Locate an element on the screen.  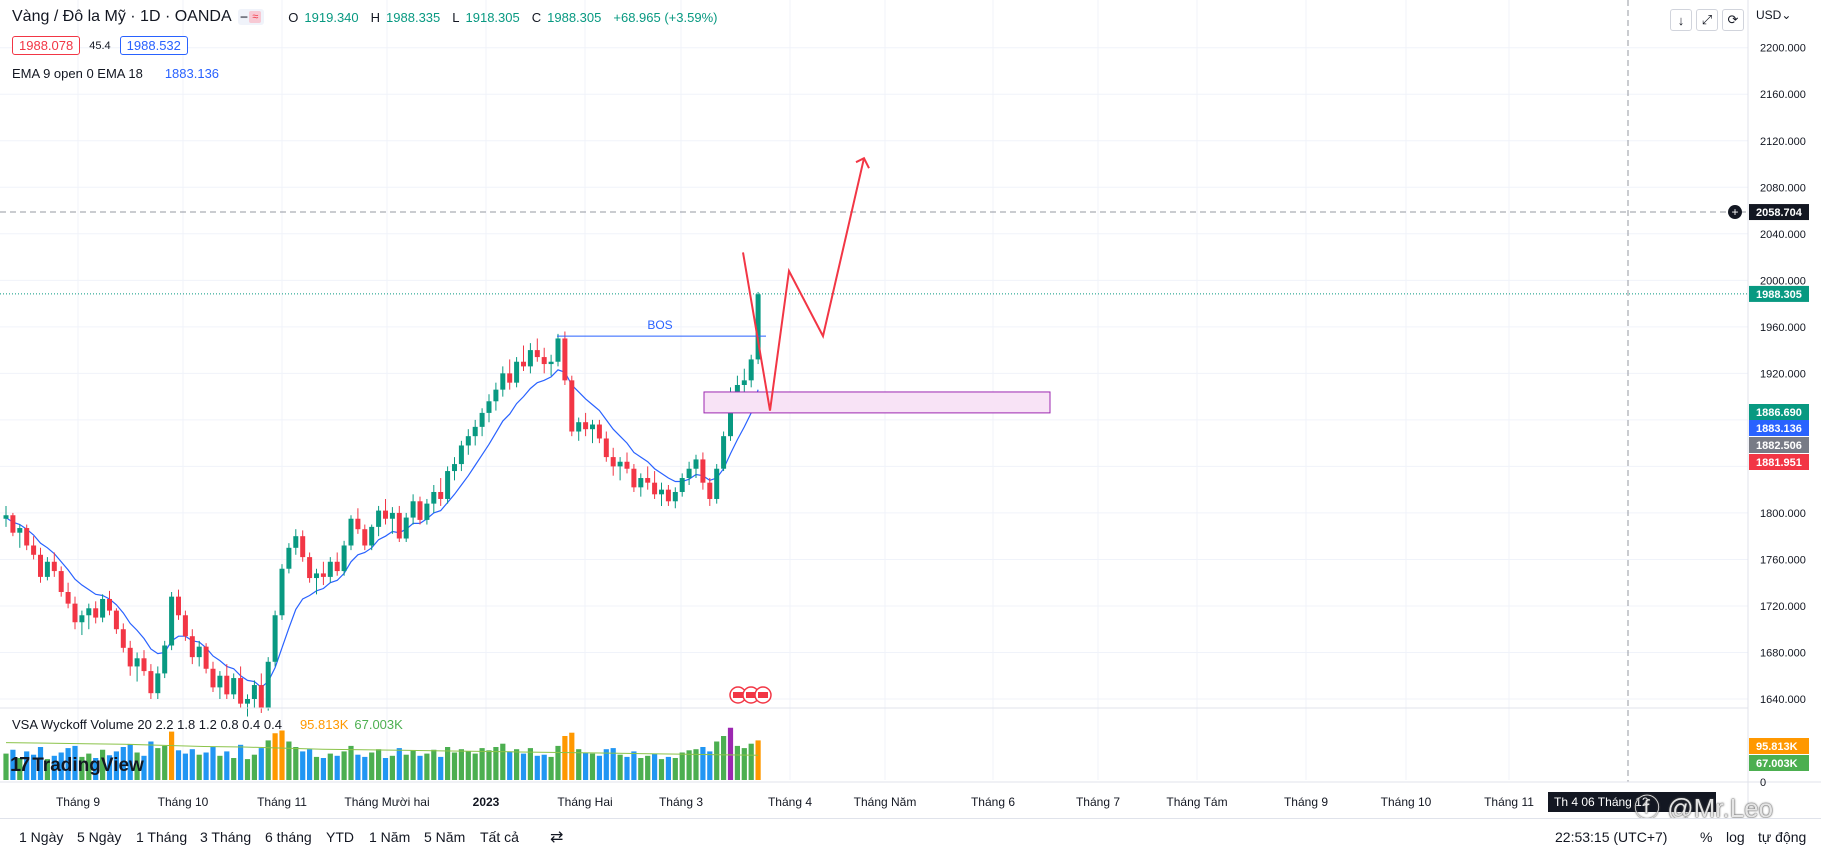
legend-toggle: ━ ≈ is located at coordinates (251, 17).